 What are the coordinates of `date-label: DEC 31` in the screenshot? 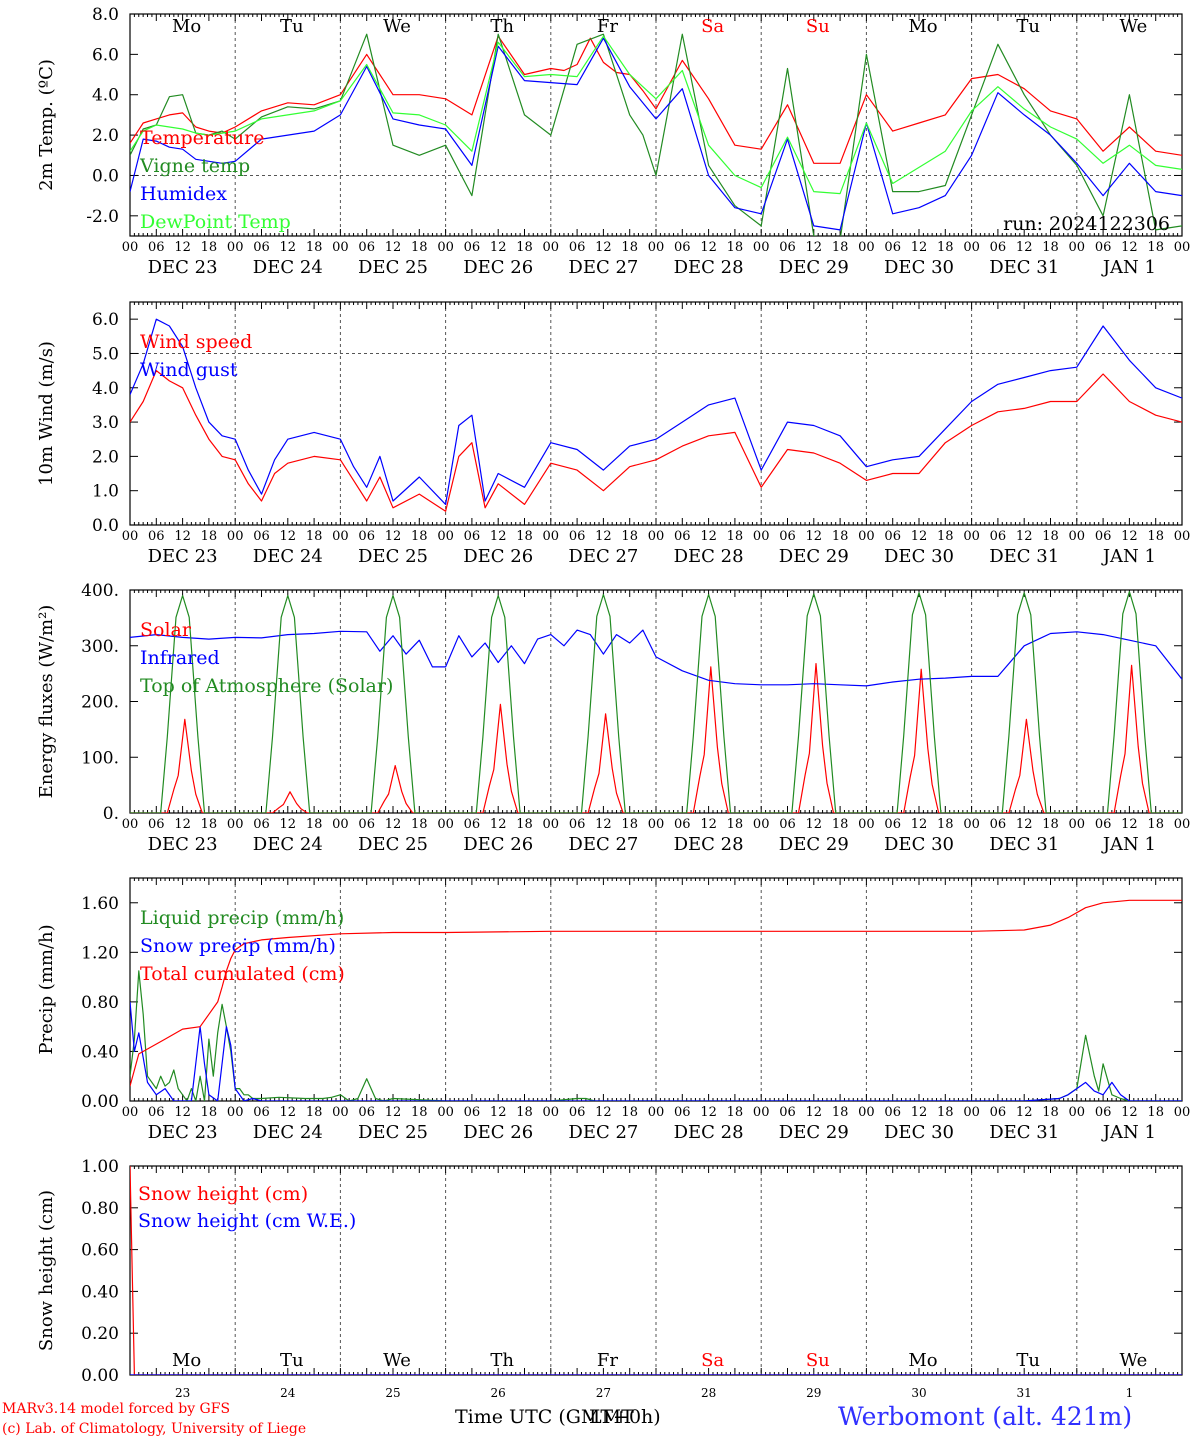 It's located at (1024, 1132).